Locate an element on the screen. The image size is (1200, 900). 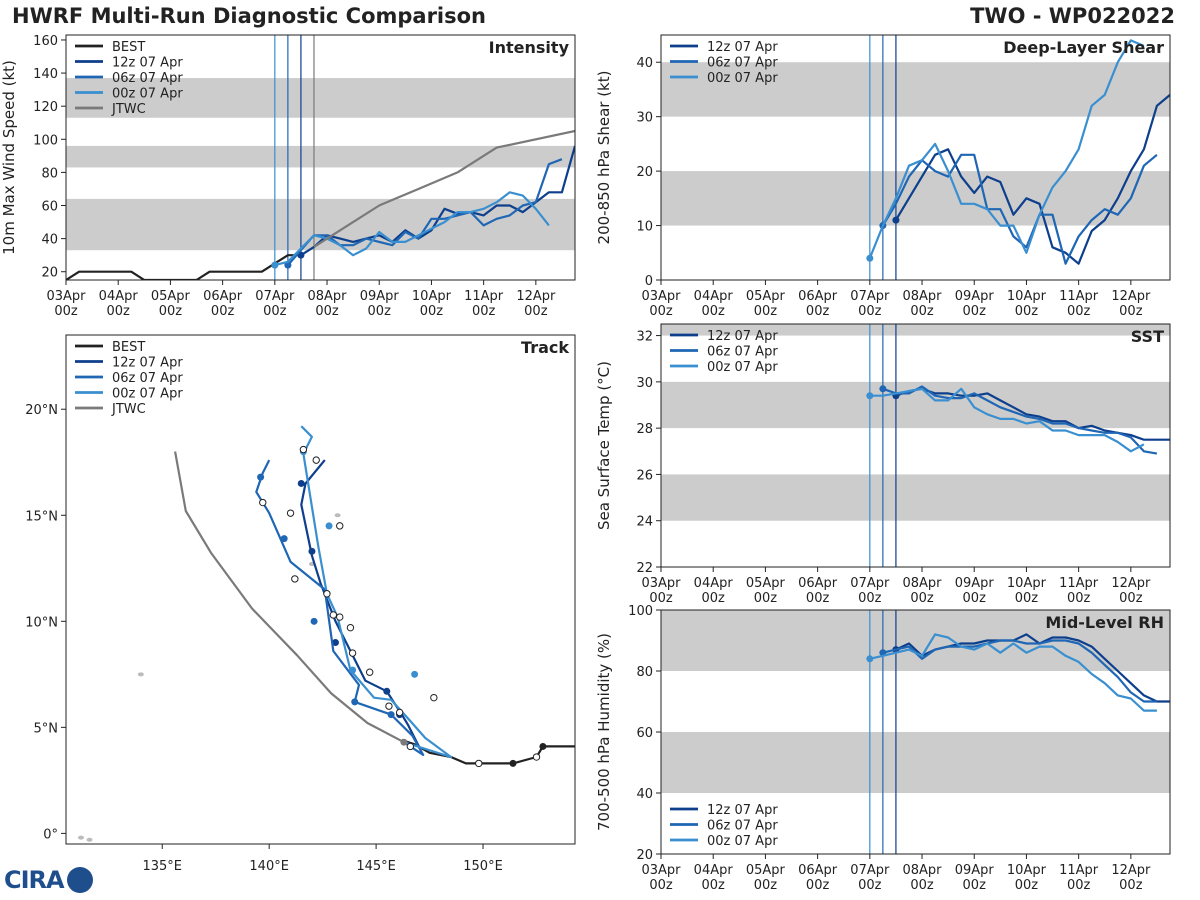
rh-plot-area is located at coordinates (915, 732).